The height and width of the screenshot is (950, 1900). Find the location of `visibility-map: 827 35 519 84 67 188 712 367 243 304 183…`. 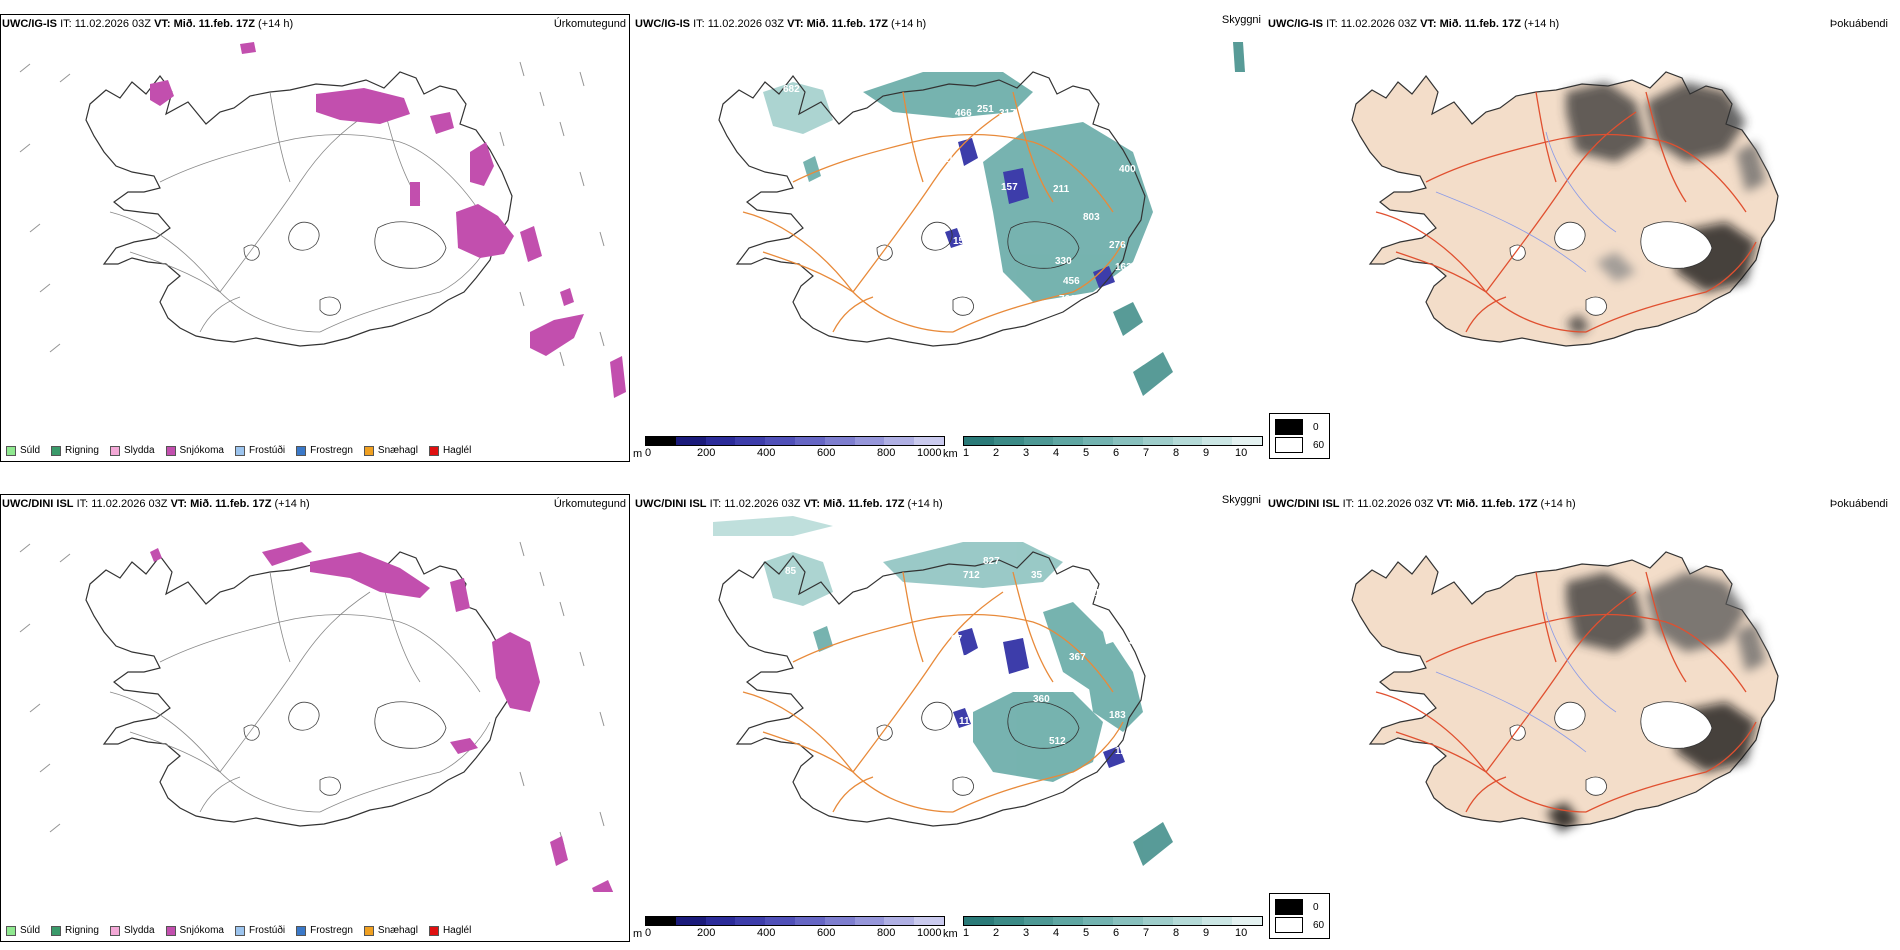

visibility-map: 827 35 519 84 67 188 712 367 243 304 183… is located at coordinates (943, 691).